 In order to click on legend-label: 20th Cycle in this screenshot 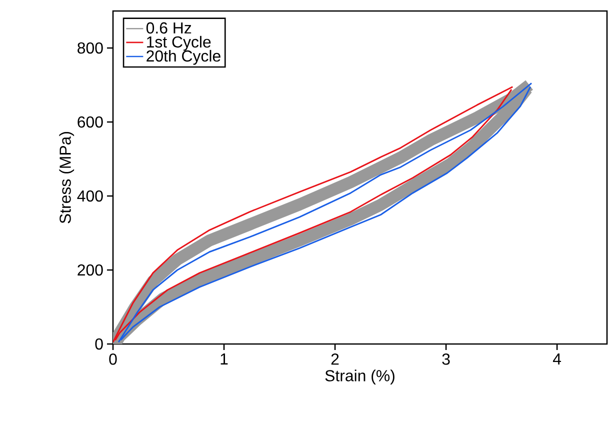, I will do `click(183, 57)`.